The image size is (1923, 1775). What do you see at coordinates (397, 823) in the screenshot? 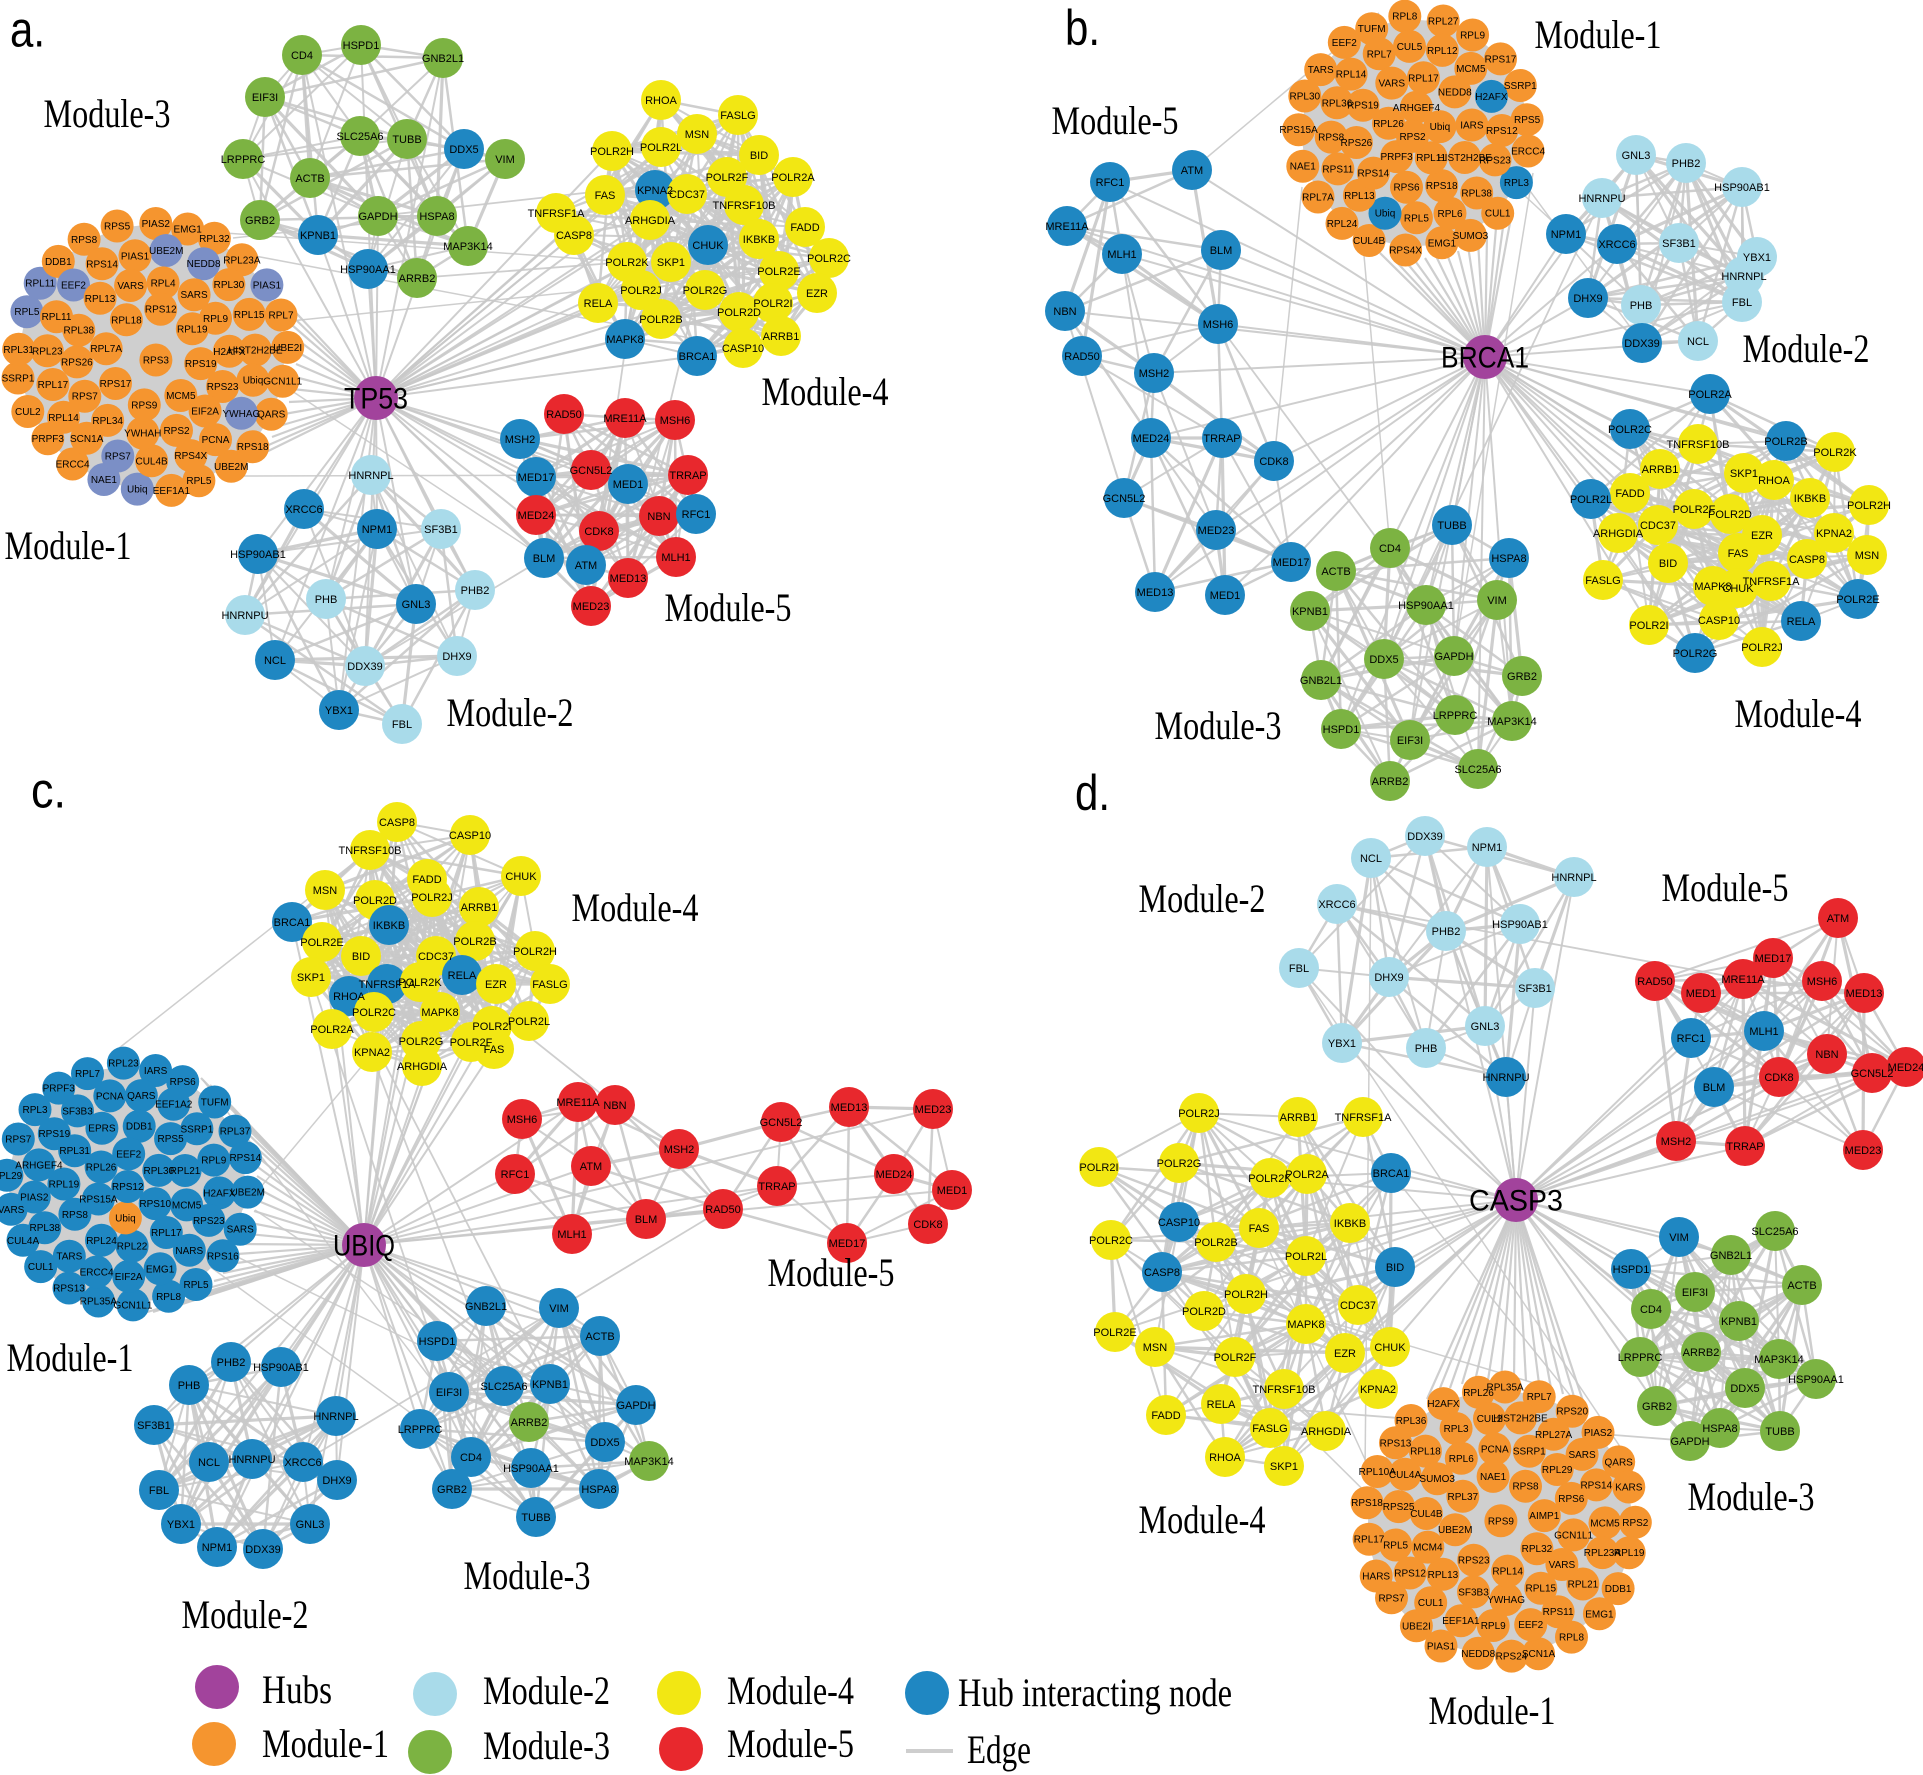
I see `svg-text: CASP8` at bounding box center [397, 823].